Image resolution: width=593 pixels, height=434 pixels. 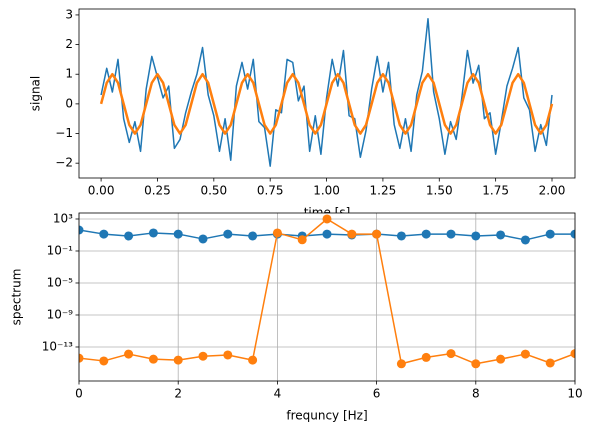 I want to click on x-tick-label: 1.25, so click(x=383, y=191).